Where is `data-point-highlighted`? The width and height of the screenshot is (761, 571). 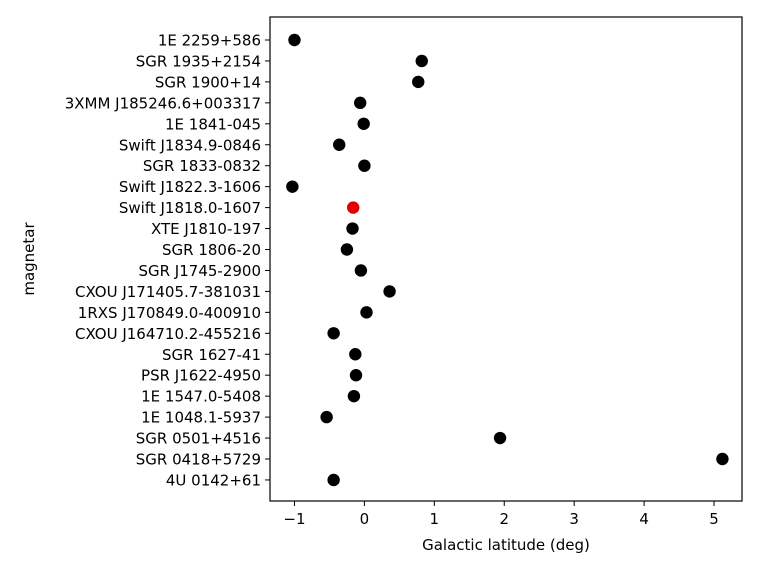 data-point-highlighted is located at coordinates (353, 207).